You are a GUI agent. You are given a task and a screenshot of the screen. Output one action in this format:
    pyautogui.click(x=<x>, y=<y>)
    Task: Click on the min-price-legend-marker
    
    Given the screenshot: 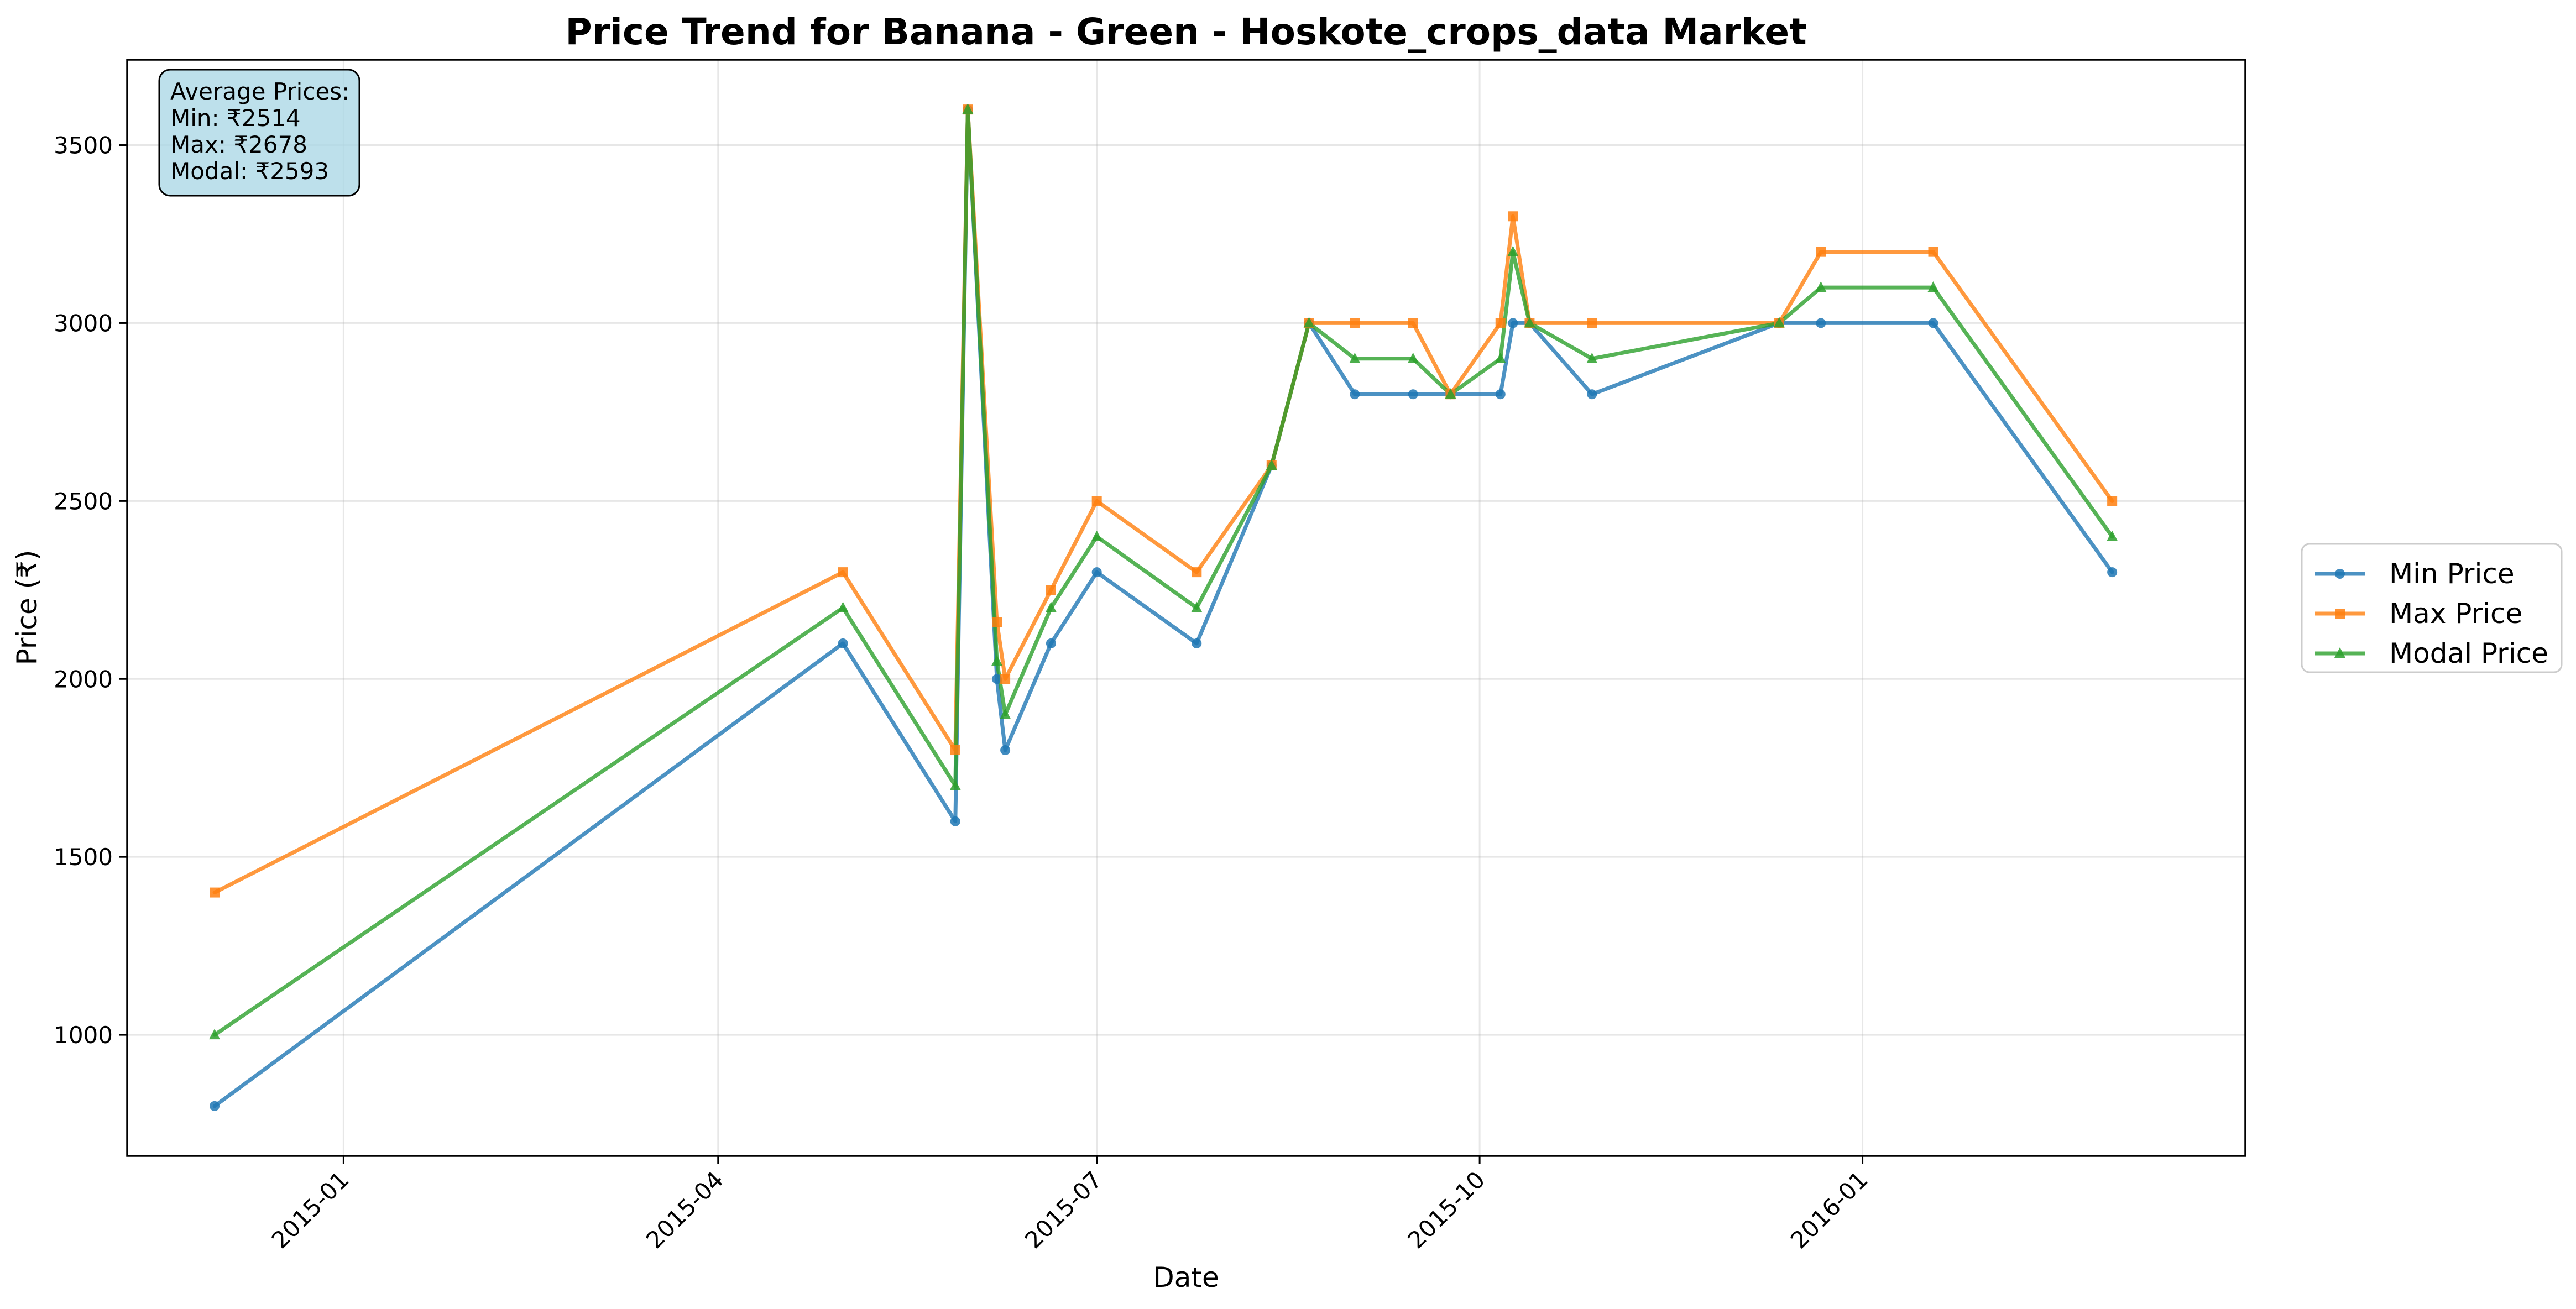 What is the action you would take?
    pyautogui.click(x=2340, y=574)
    